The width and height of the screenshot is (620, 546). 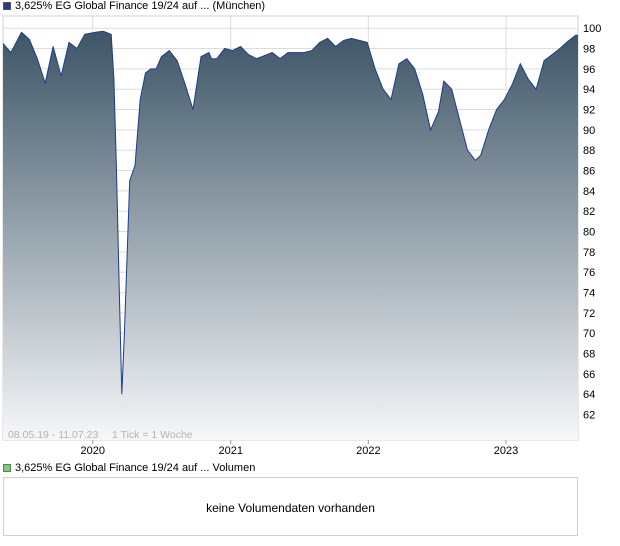 I want to click on volume-empty-message: keine Volumendaten vorhanden, so click(x=290, y=508).